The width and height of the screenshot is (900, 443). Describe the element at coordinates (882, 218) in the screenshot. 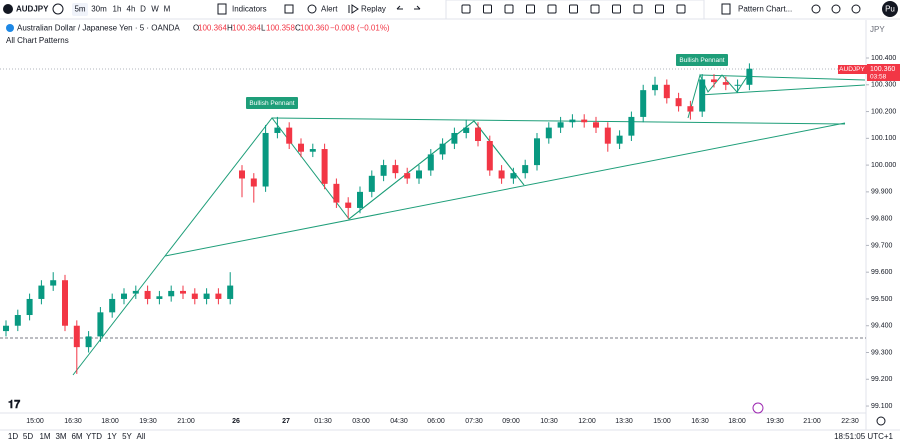

I see `y-tick-label: 99.800` at that location.